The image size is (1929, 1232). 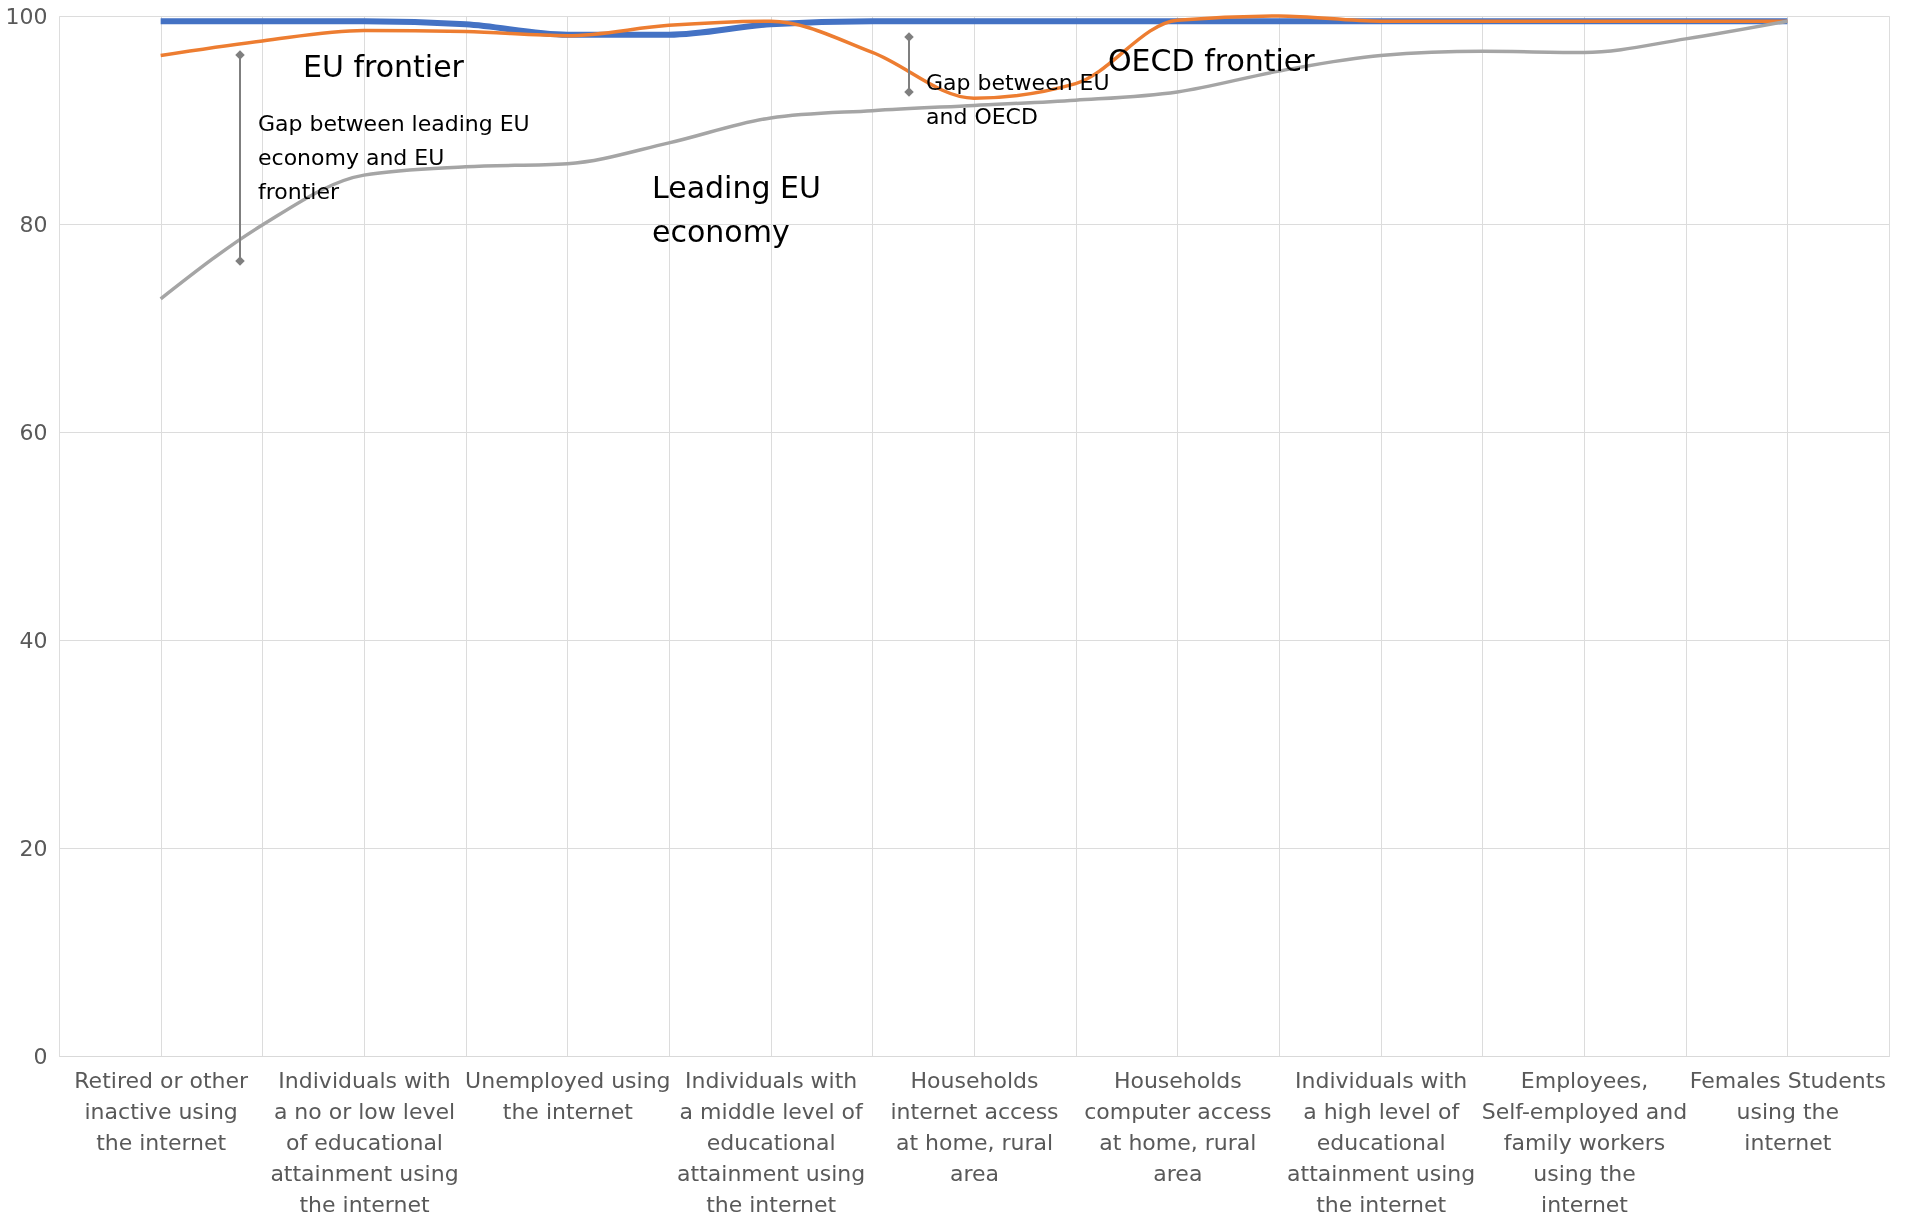 I want to click on annotation: EU frontier, so click(x=384, y=66).